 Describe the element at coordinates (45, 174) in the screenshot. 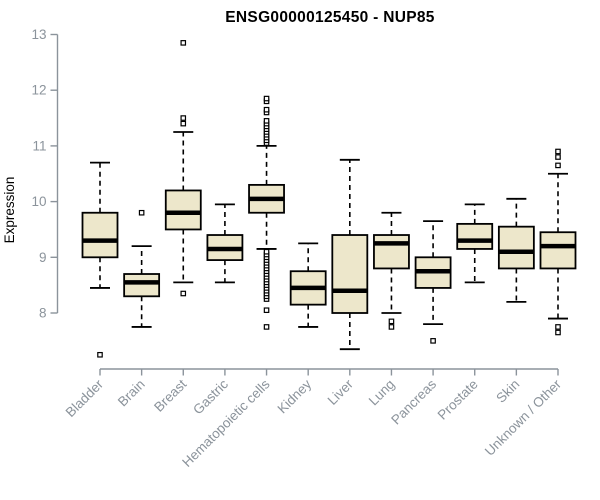

I see `y-axis: 8 9 10 11 12 13` at that location.